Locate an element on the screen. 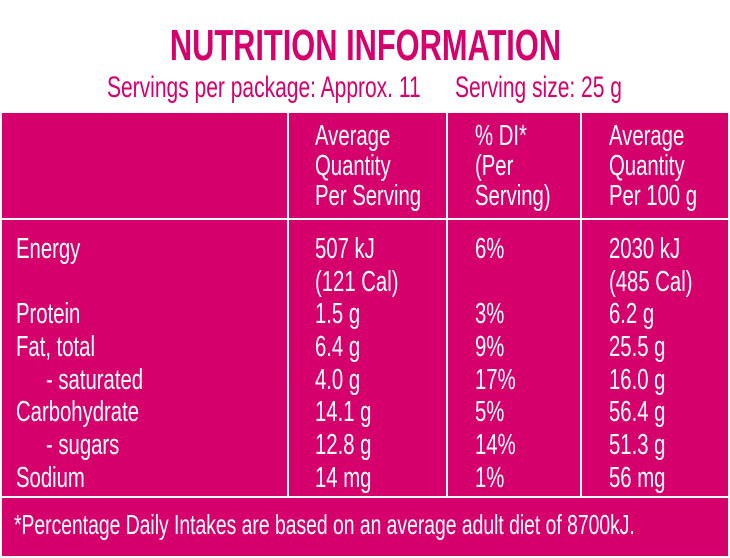 This screenshot has width=730, height=558. nutrient-row-label: Sodium is located at coordinates (104, 478).